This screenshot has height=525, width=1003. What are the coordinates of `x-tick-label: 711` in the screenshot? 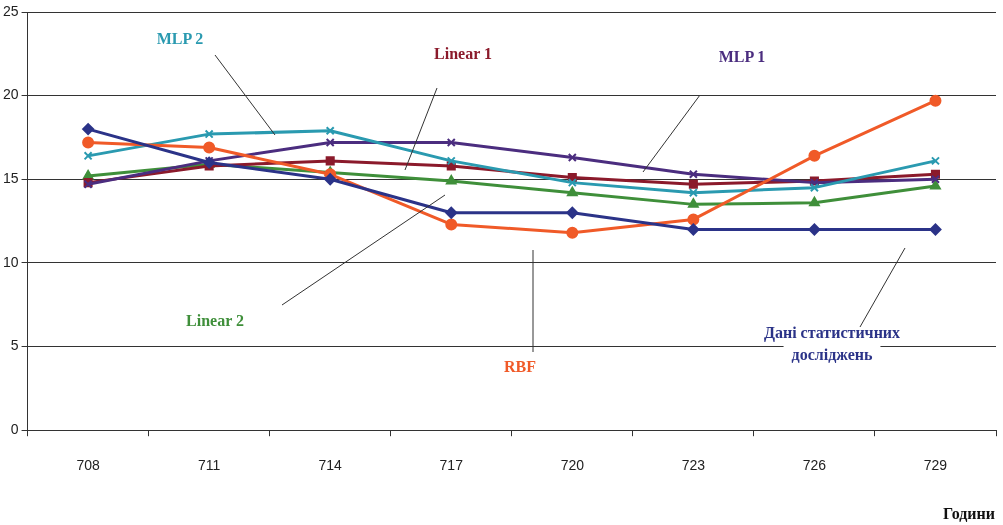 It's located at (209, 465).